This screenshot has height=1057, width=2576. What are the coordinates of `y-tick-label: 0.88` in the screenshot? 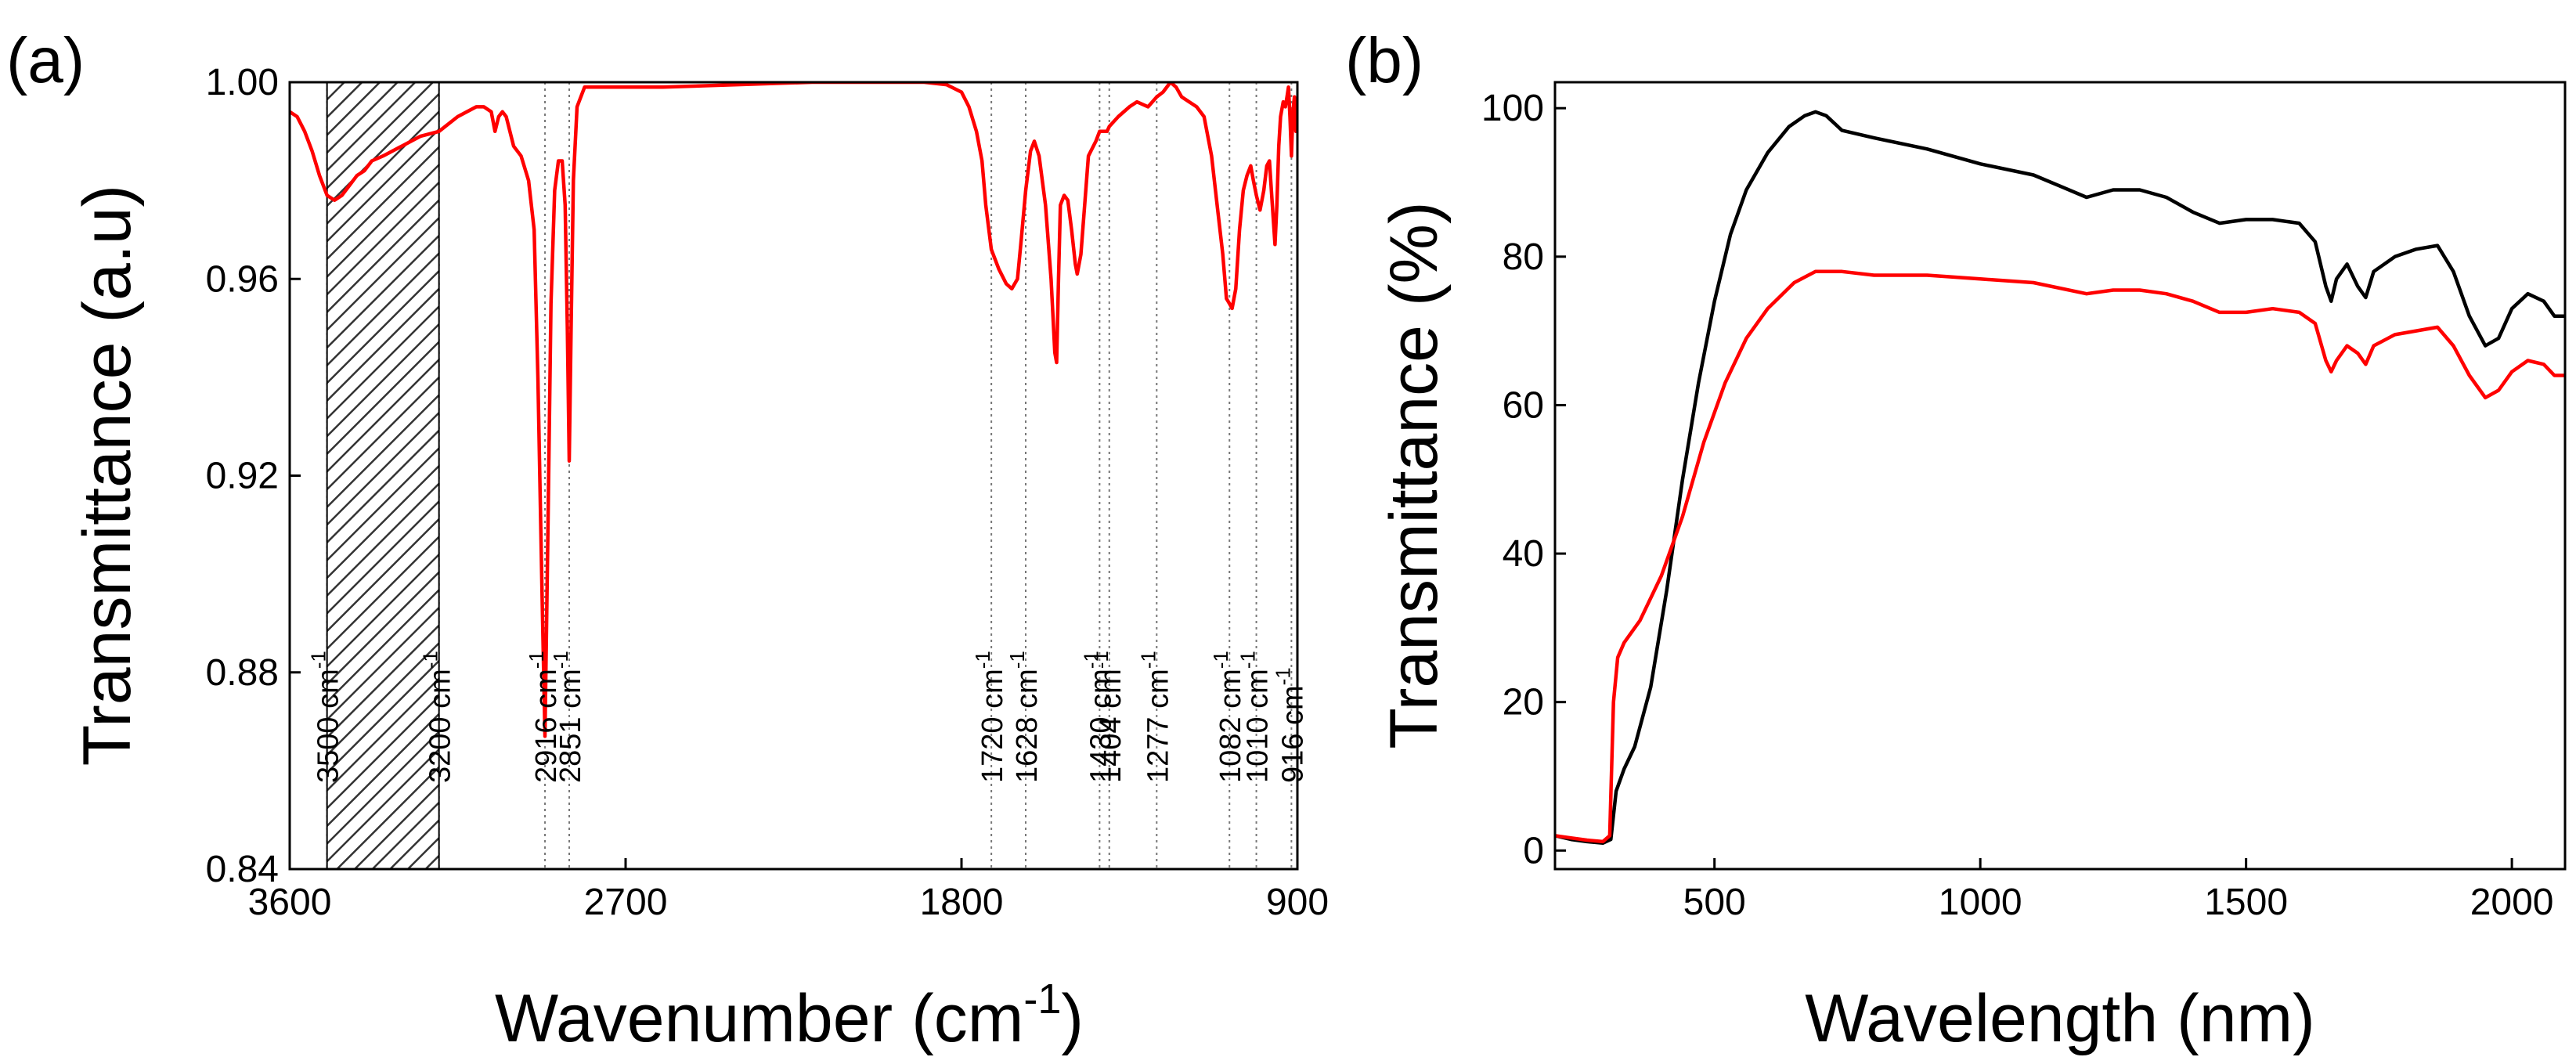 It's located at (243, 673).